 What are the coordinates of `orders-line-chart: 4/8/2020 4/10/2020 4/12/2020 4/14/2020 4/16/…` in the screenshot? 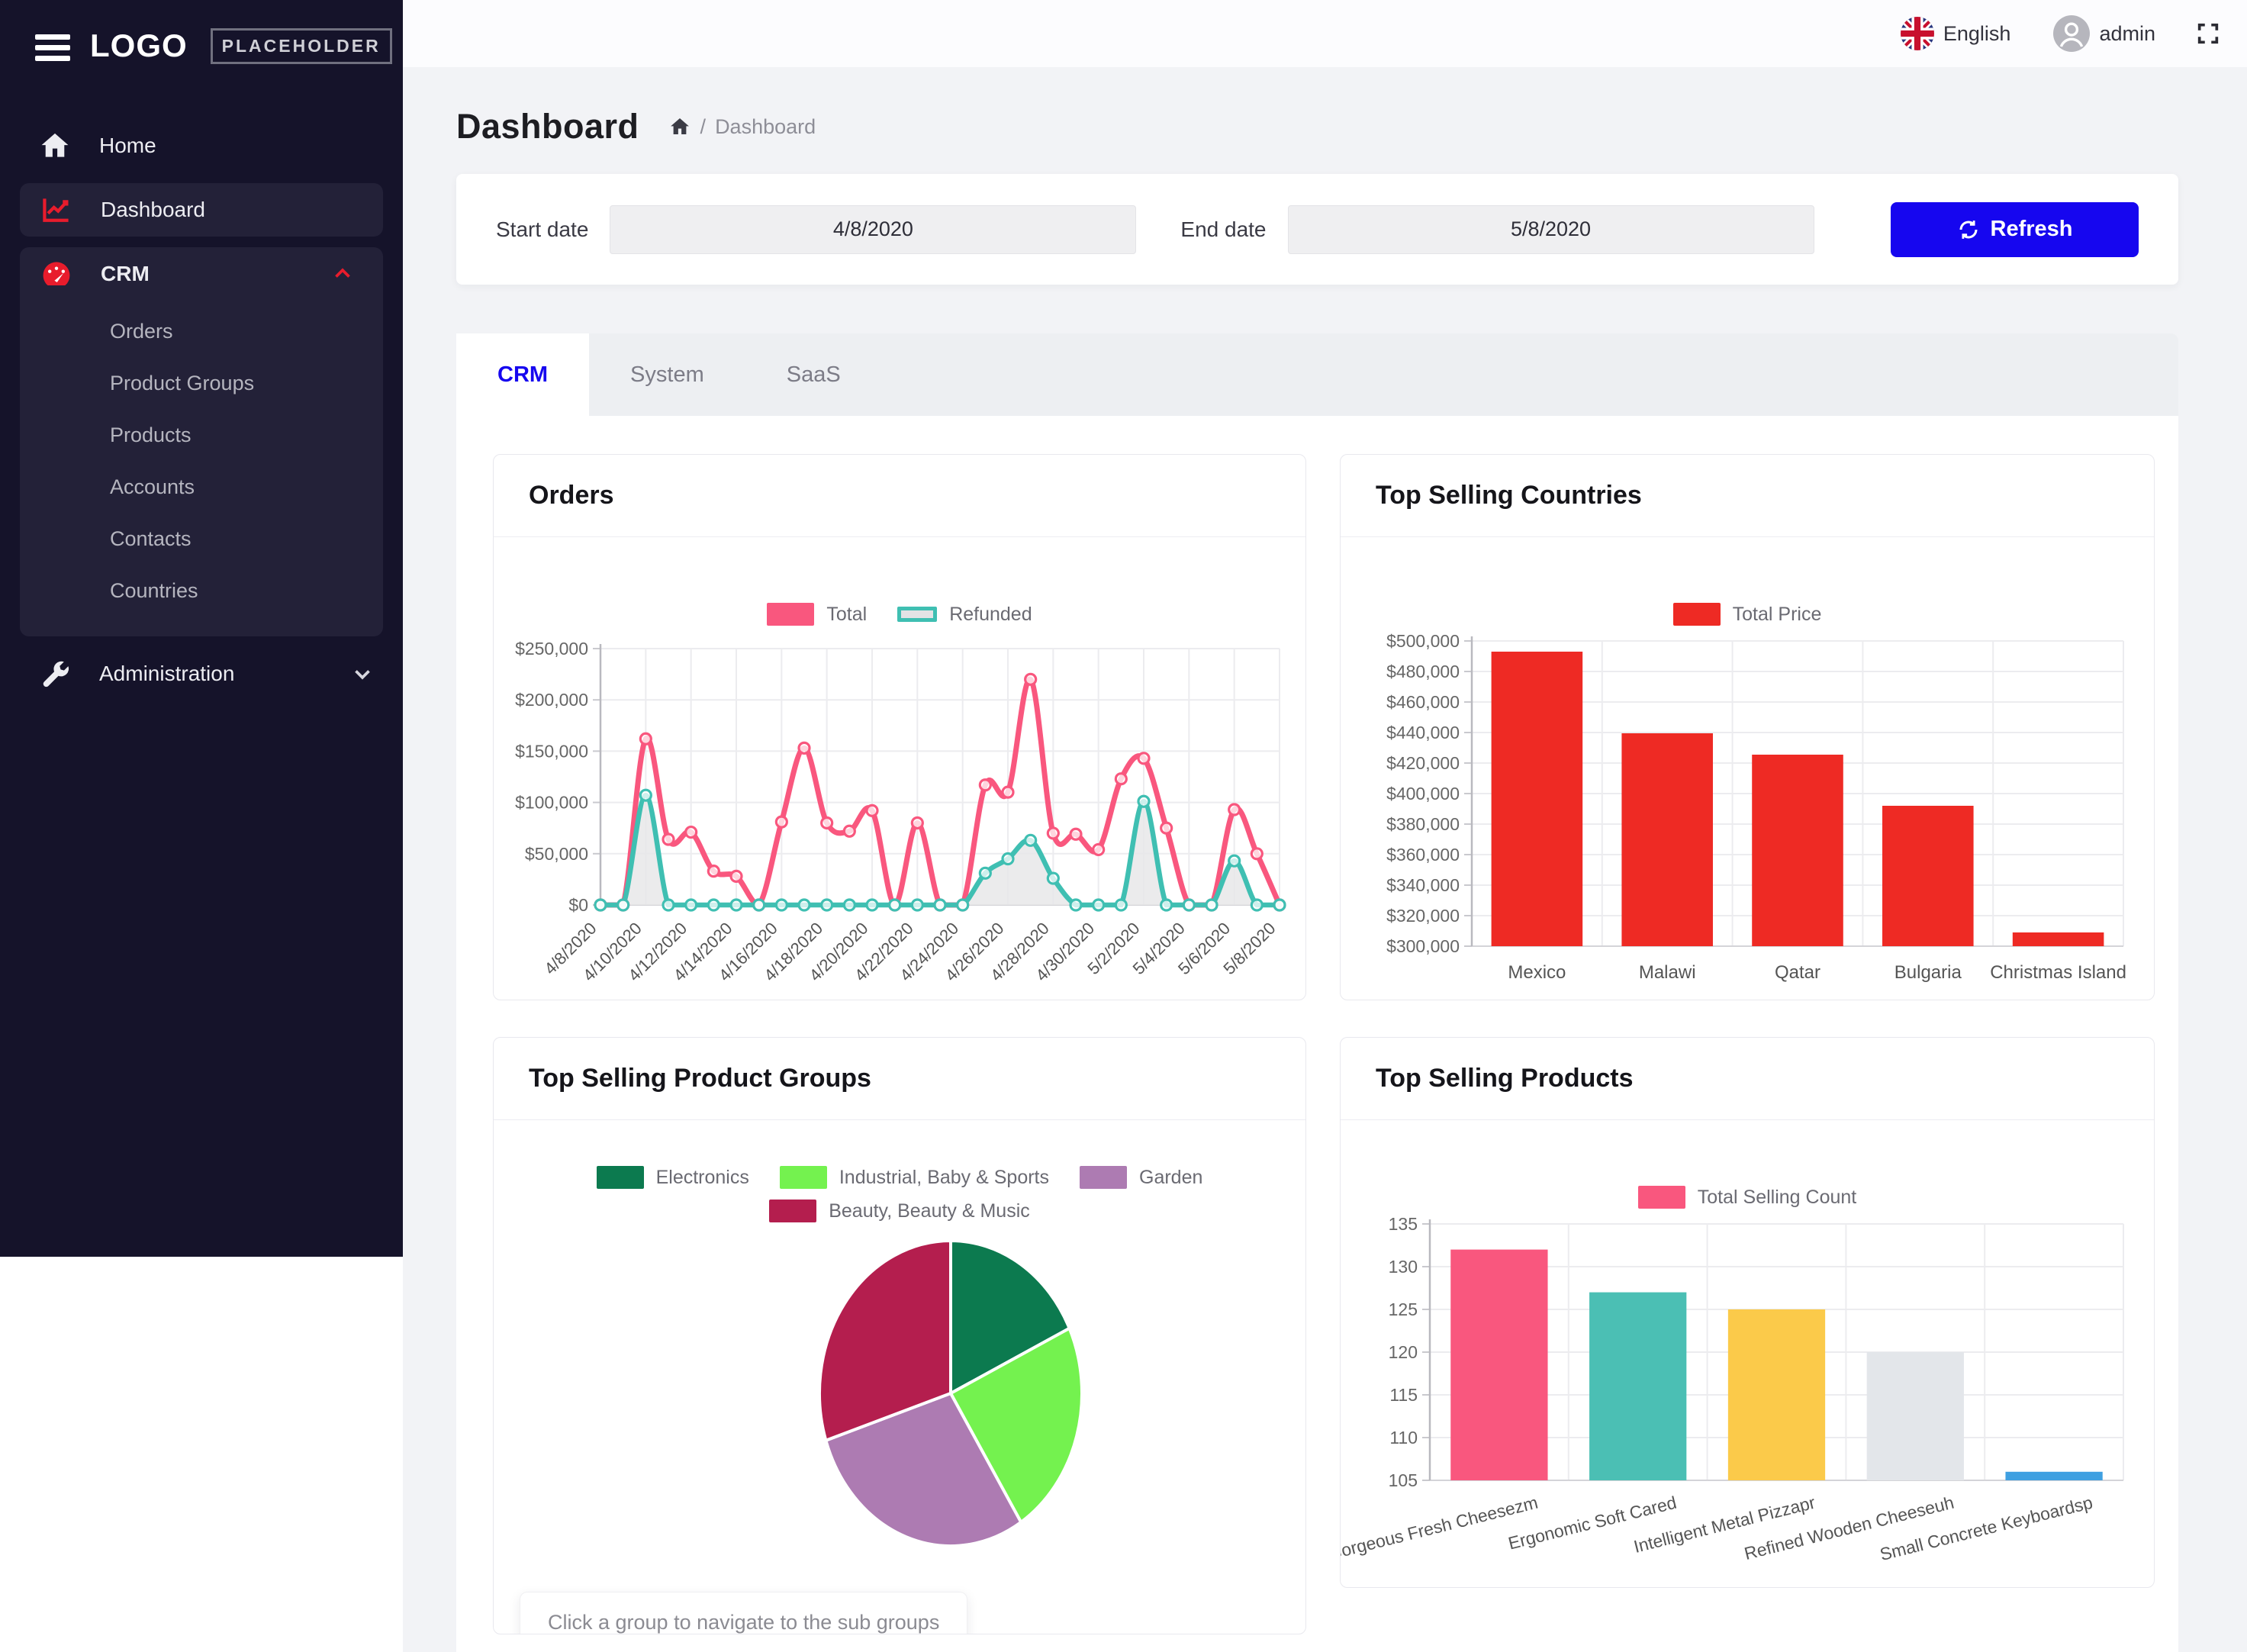 It's located at (900, 815).